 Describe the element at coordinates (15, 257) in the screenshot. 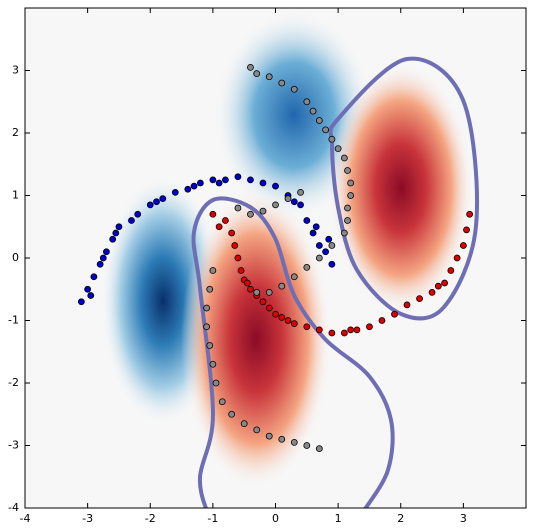

I see `y-tick-label: 0` at that location.